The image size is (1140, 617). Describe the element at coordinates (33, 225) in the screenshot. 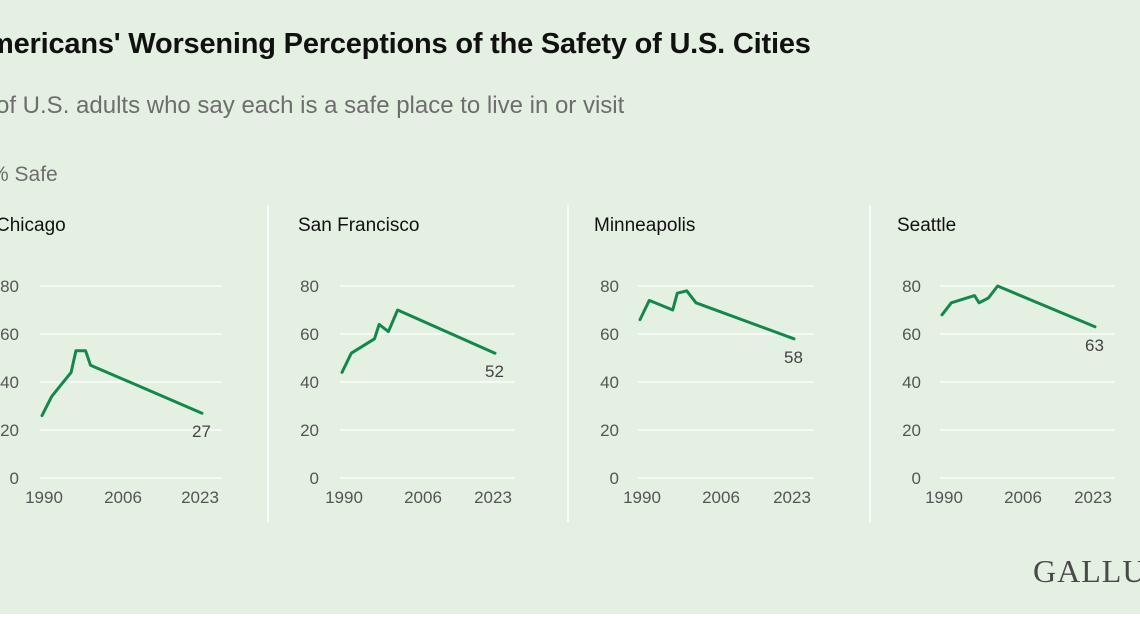

I see `panel-title: Chicago` at that location.